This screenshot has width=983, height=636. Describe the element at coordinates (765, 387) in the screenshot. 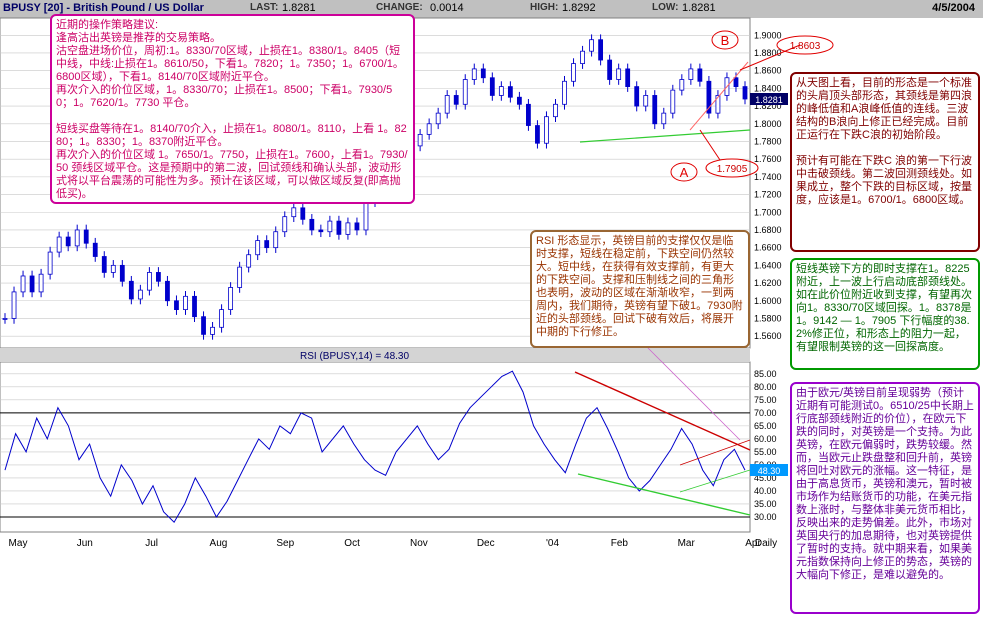

I see `rsi-tick-label: 80.00` at that location.